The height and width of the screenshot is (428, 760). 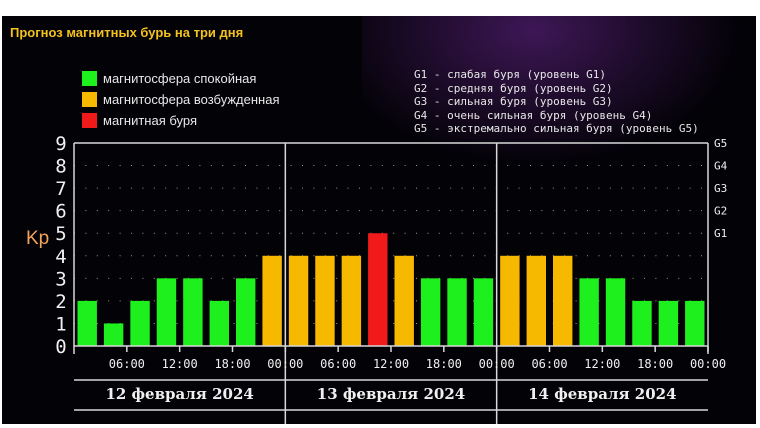 I want to click on g-scale-label: G2, so click(x=720, y=211).